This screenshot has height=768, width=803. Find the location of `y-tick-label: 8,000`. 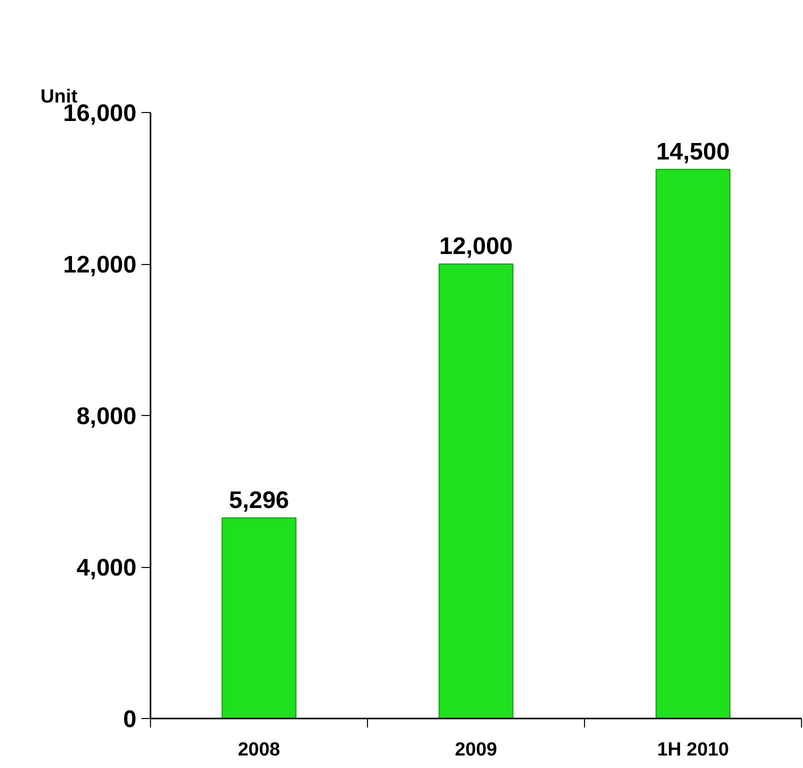

y-tick-label: 8,000 is located at coordinates (106, 416).